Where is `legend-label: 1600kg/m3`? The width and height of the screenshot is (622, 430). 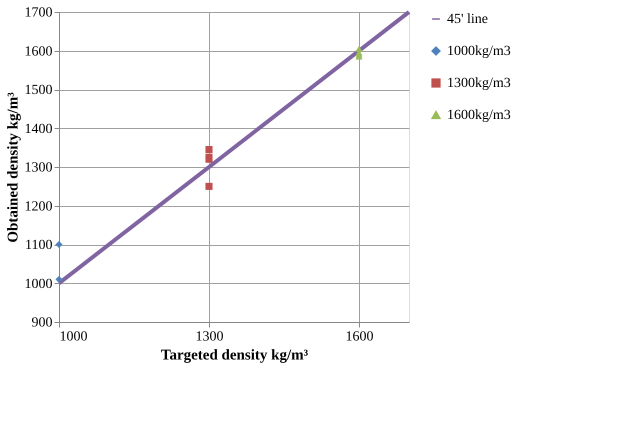
legend-label: 1600kg/m3 is located at coordinates (479, 115).